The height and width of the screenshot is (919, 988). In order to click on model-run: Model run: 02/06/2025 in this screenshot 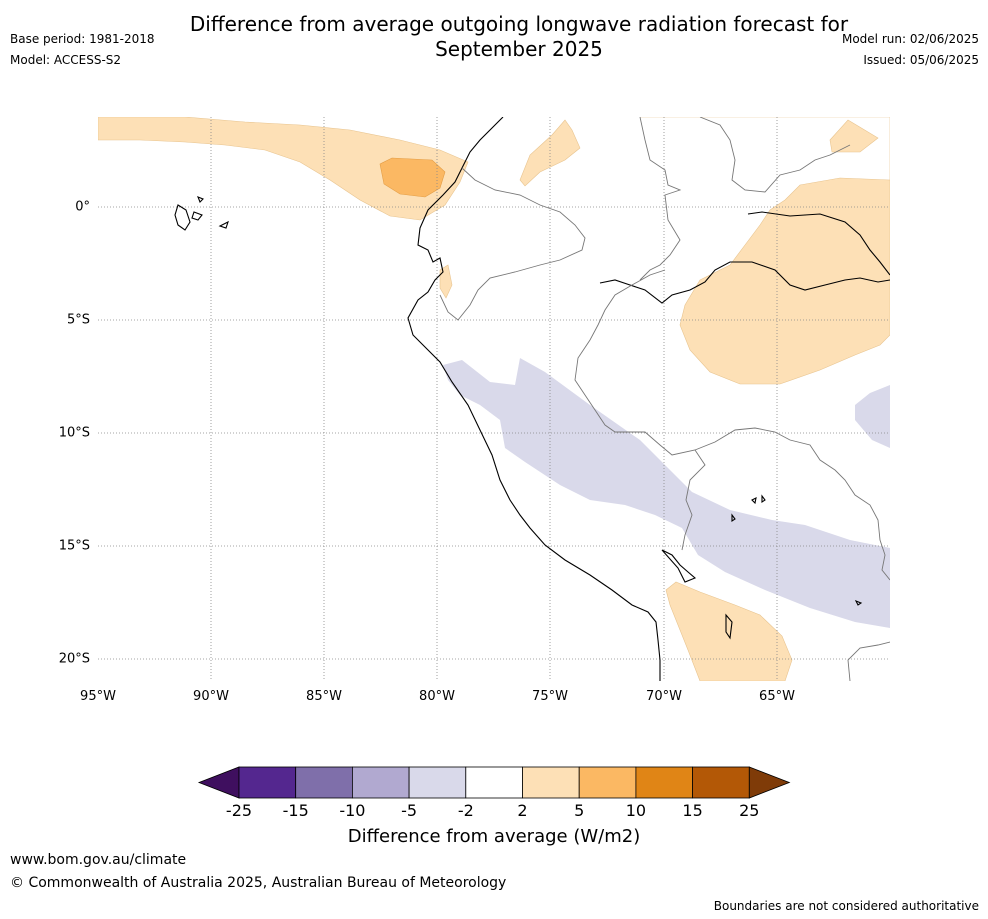, I will do `click(910, 39)`.